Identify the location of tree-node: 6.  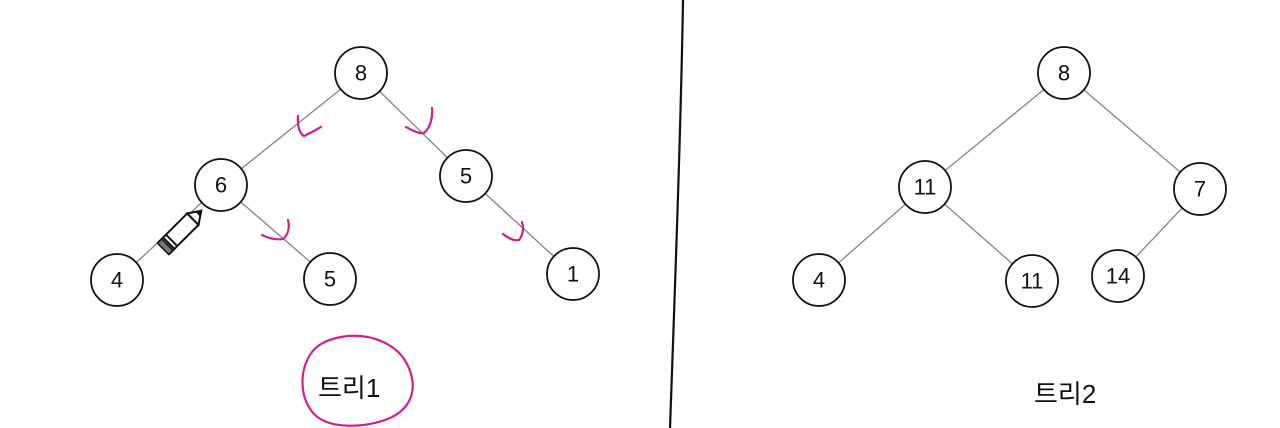
(221, 185).